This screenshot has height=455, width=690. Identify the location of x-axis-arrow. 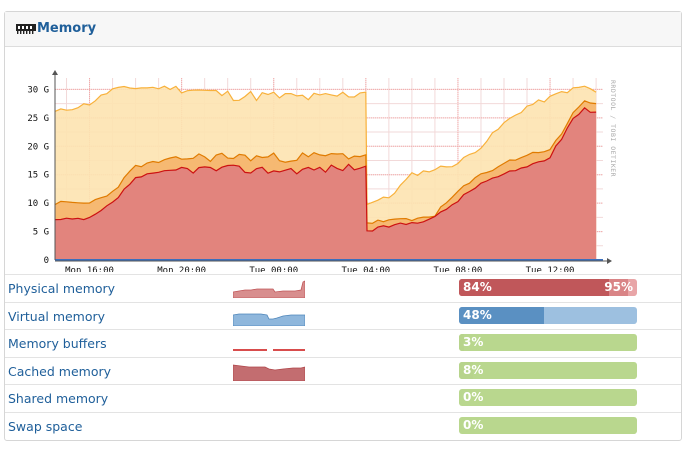
(609, 261).